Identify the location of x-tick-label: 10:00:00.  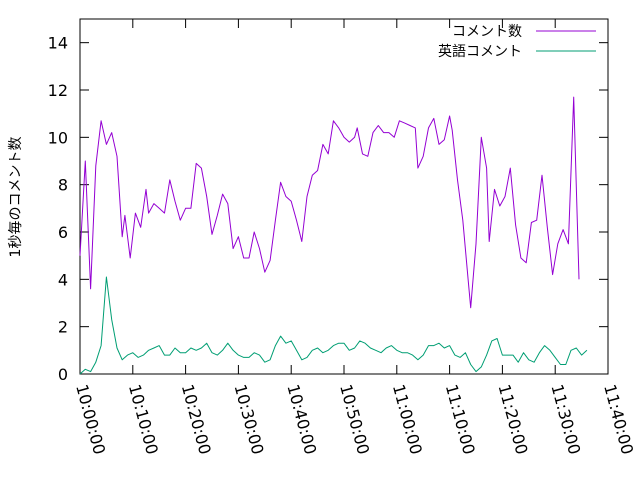
(90, 419).